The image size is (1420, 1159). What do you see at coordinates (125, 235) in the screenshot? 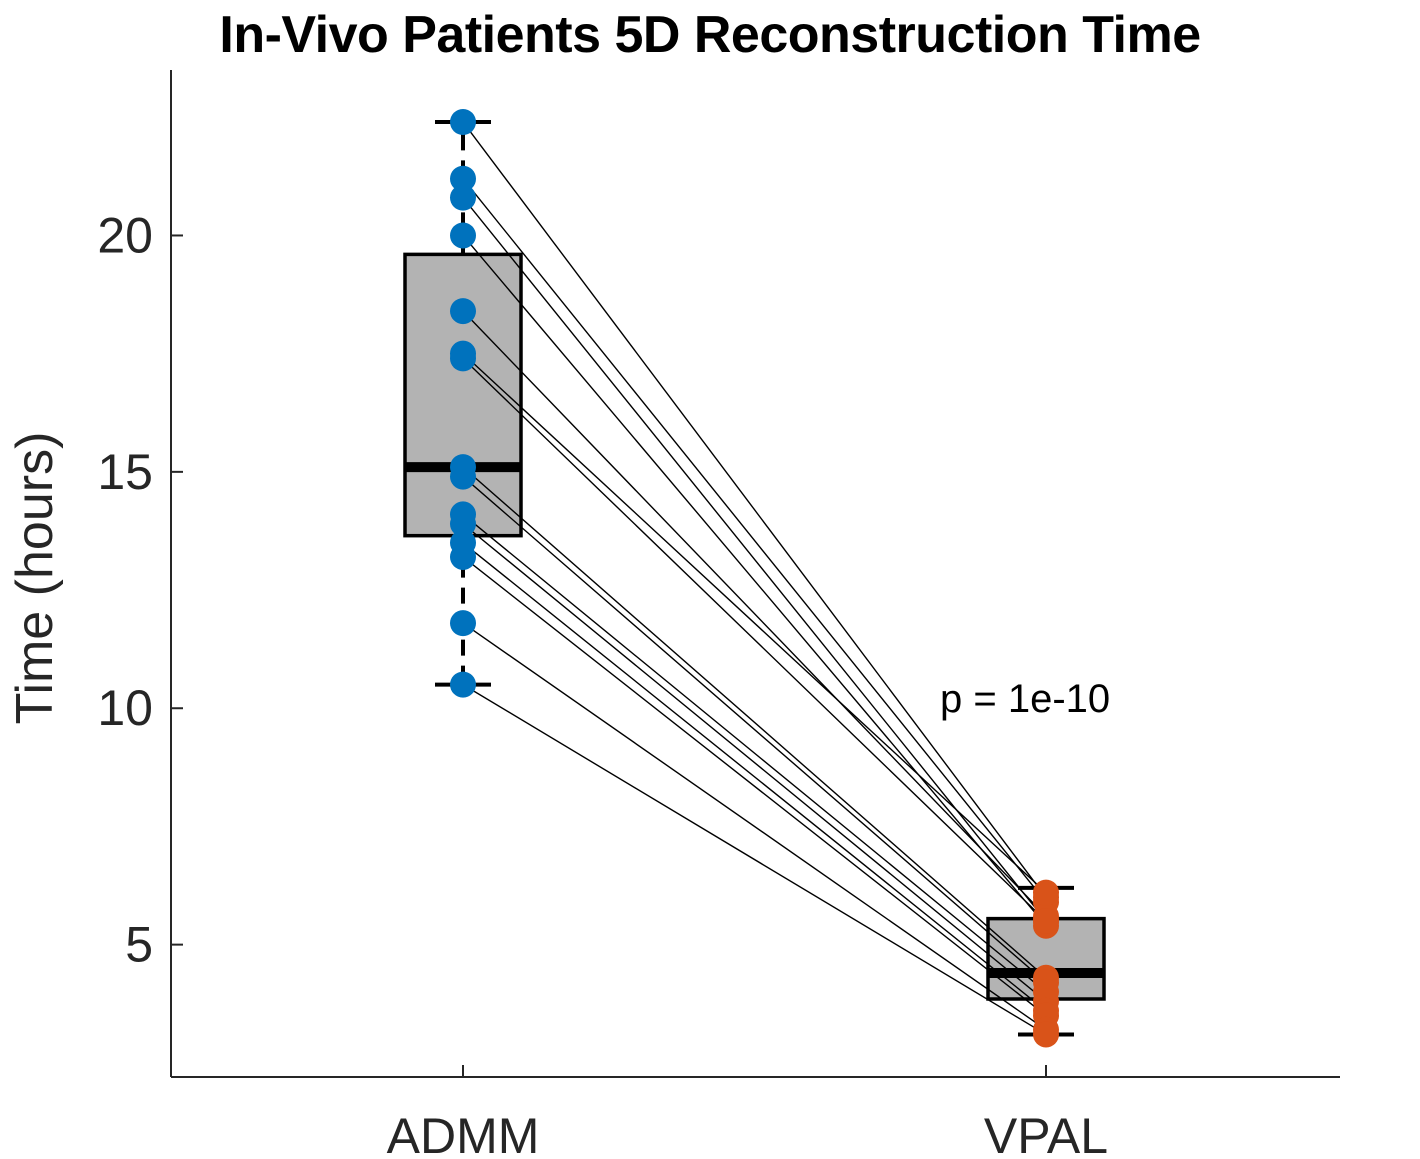
I see `y-tick-label-20: 20` at bounding box center [125, 235].